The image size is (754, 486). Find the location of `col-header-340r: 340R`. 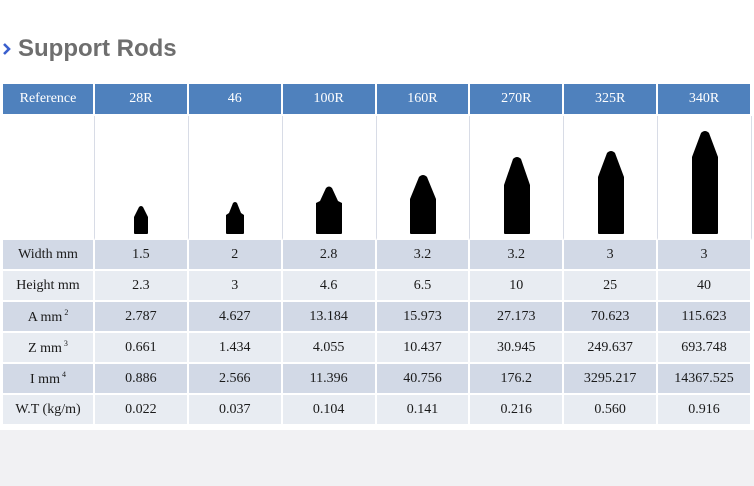

col-header-340r: 340R is located at coordinates (705, 100).